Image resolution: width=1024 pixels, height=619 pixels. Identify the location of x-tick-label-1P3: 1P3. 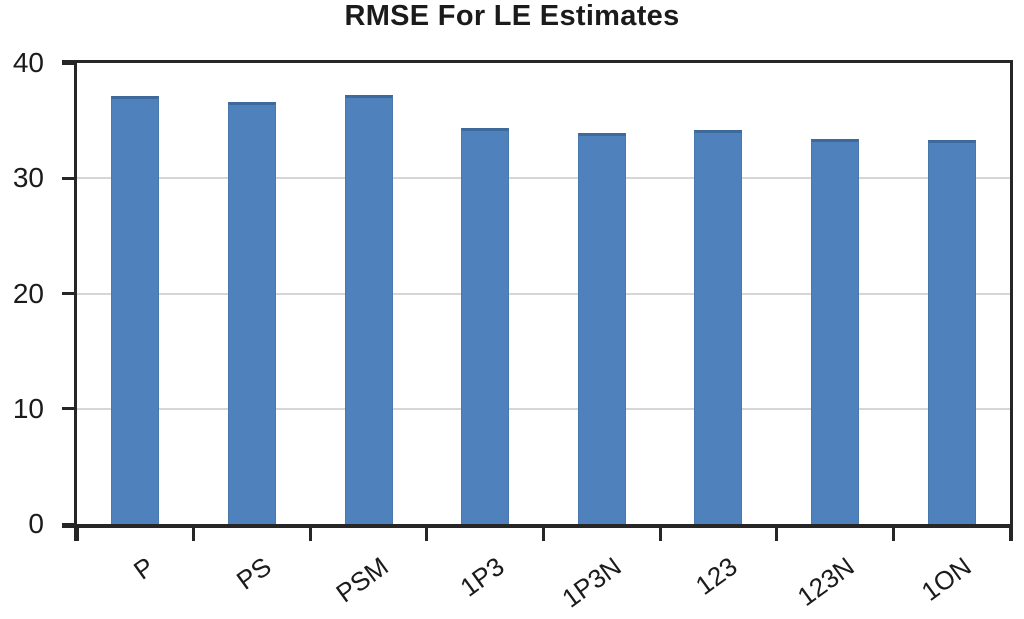
(482, 577).